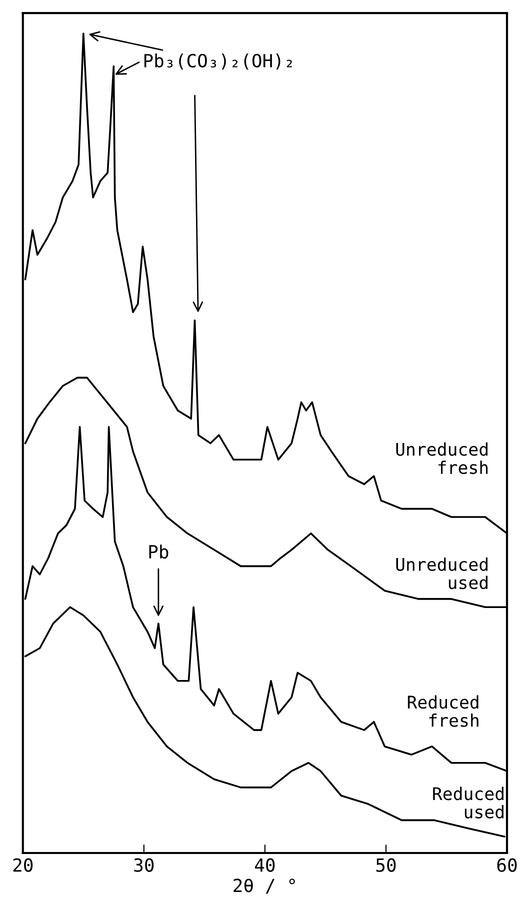 The height and width of the screenshot is (912, 520). Describe the element at coordinates (386, 865) in the screenshot. I see `x-tick-label: 50` at that location.